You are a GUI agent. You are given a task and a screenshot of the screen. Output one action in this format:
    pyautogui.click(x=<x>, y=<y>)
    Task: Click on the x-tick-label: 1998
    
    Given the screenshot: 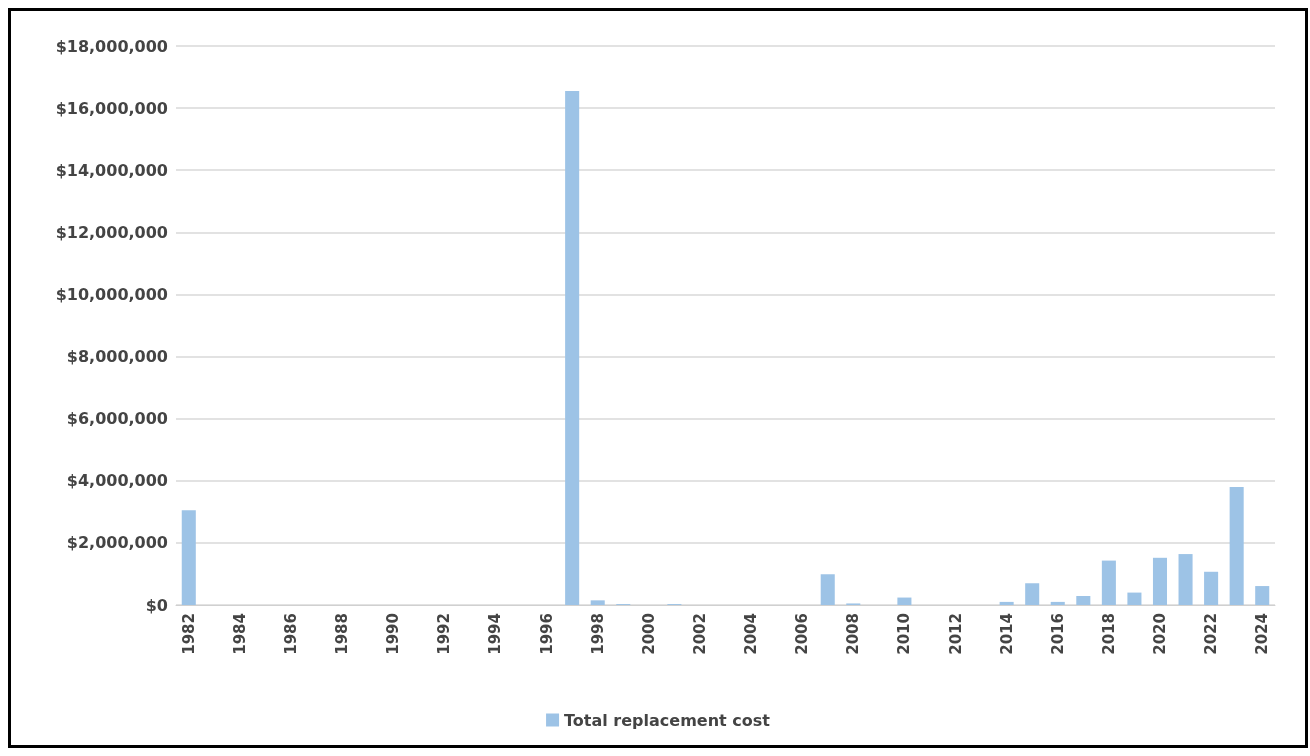 What is the action you would take?
    pyautogui.click(x=597, y=634)
    